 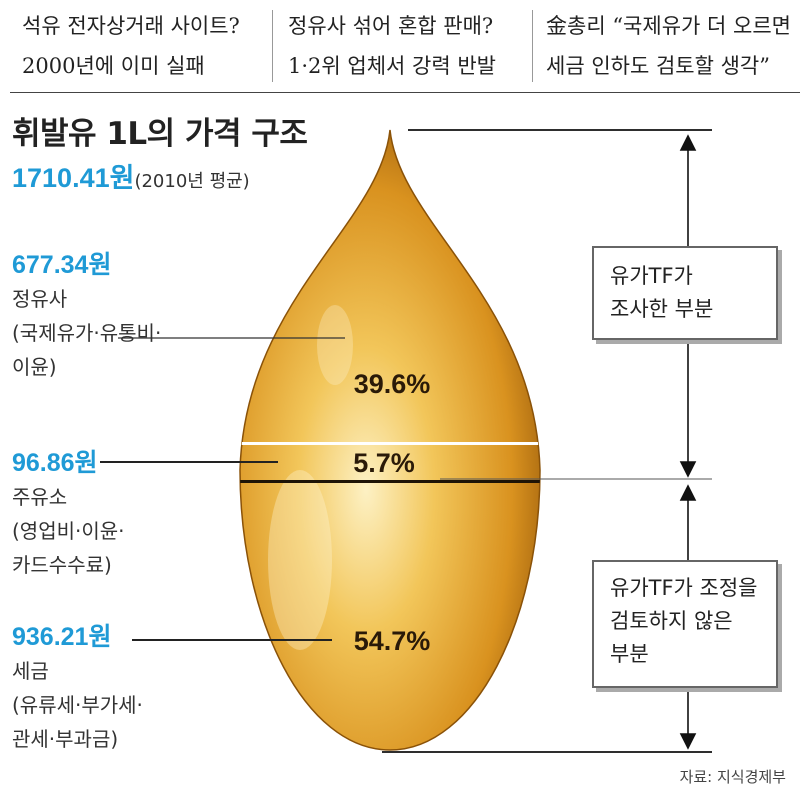 I want to click on headline-1-line-2: 2000년에 이미 실패, so click(x=113, y=66).